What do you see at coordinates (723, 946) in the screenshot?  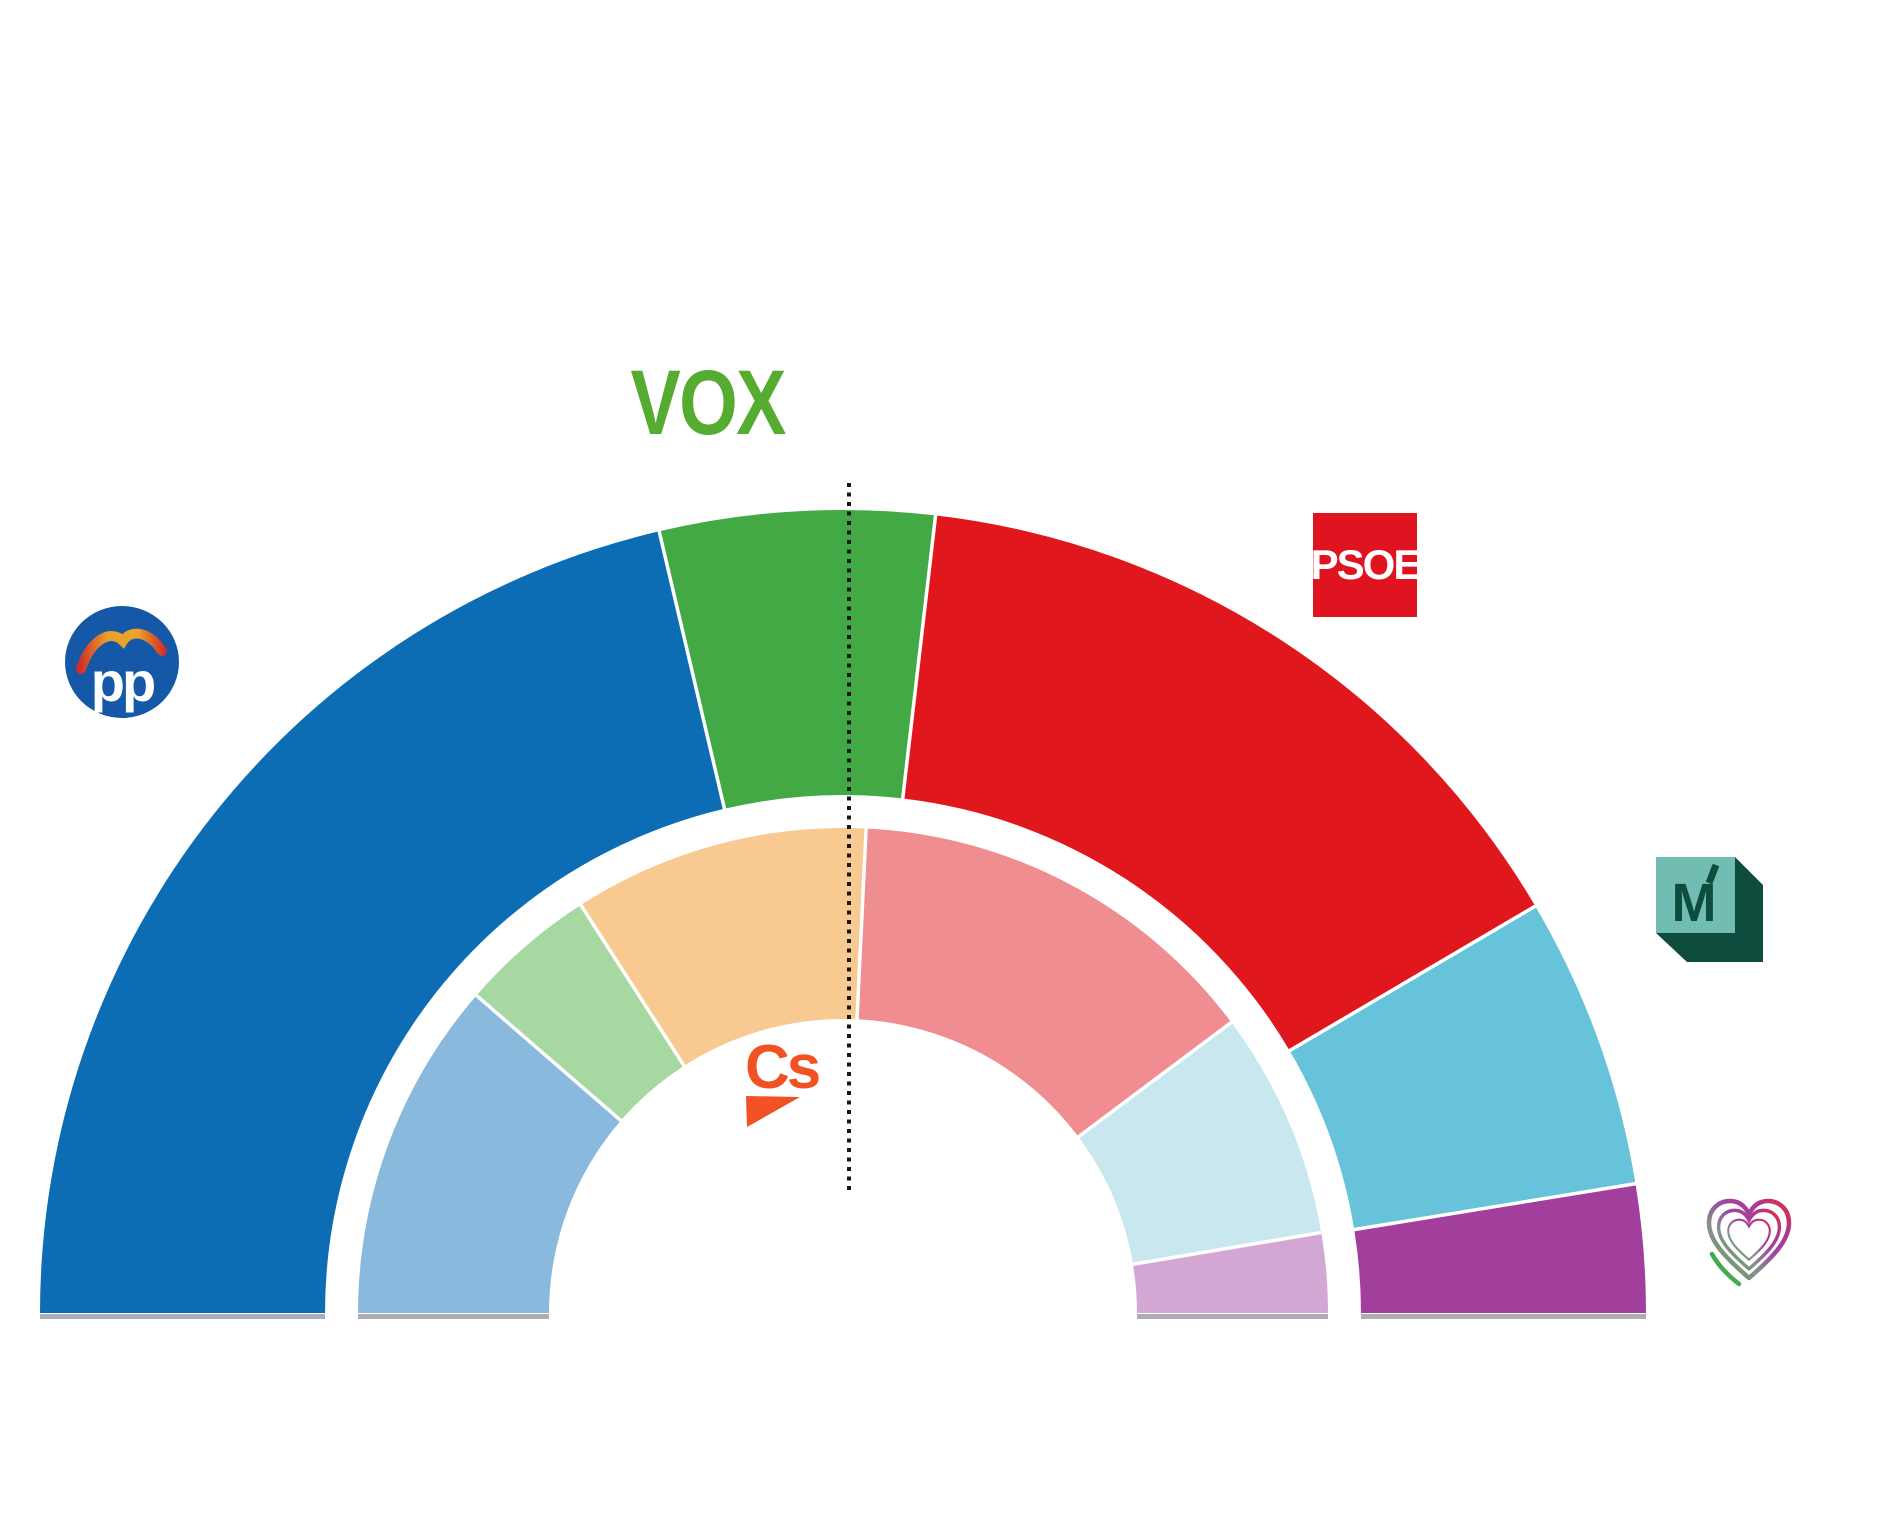 I see `segment-inner-cs` at bounding box center [723, 946].